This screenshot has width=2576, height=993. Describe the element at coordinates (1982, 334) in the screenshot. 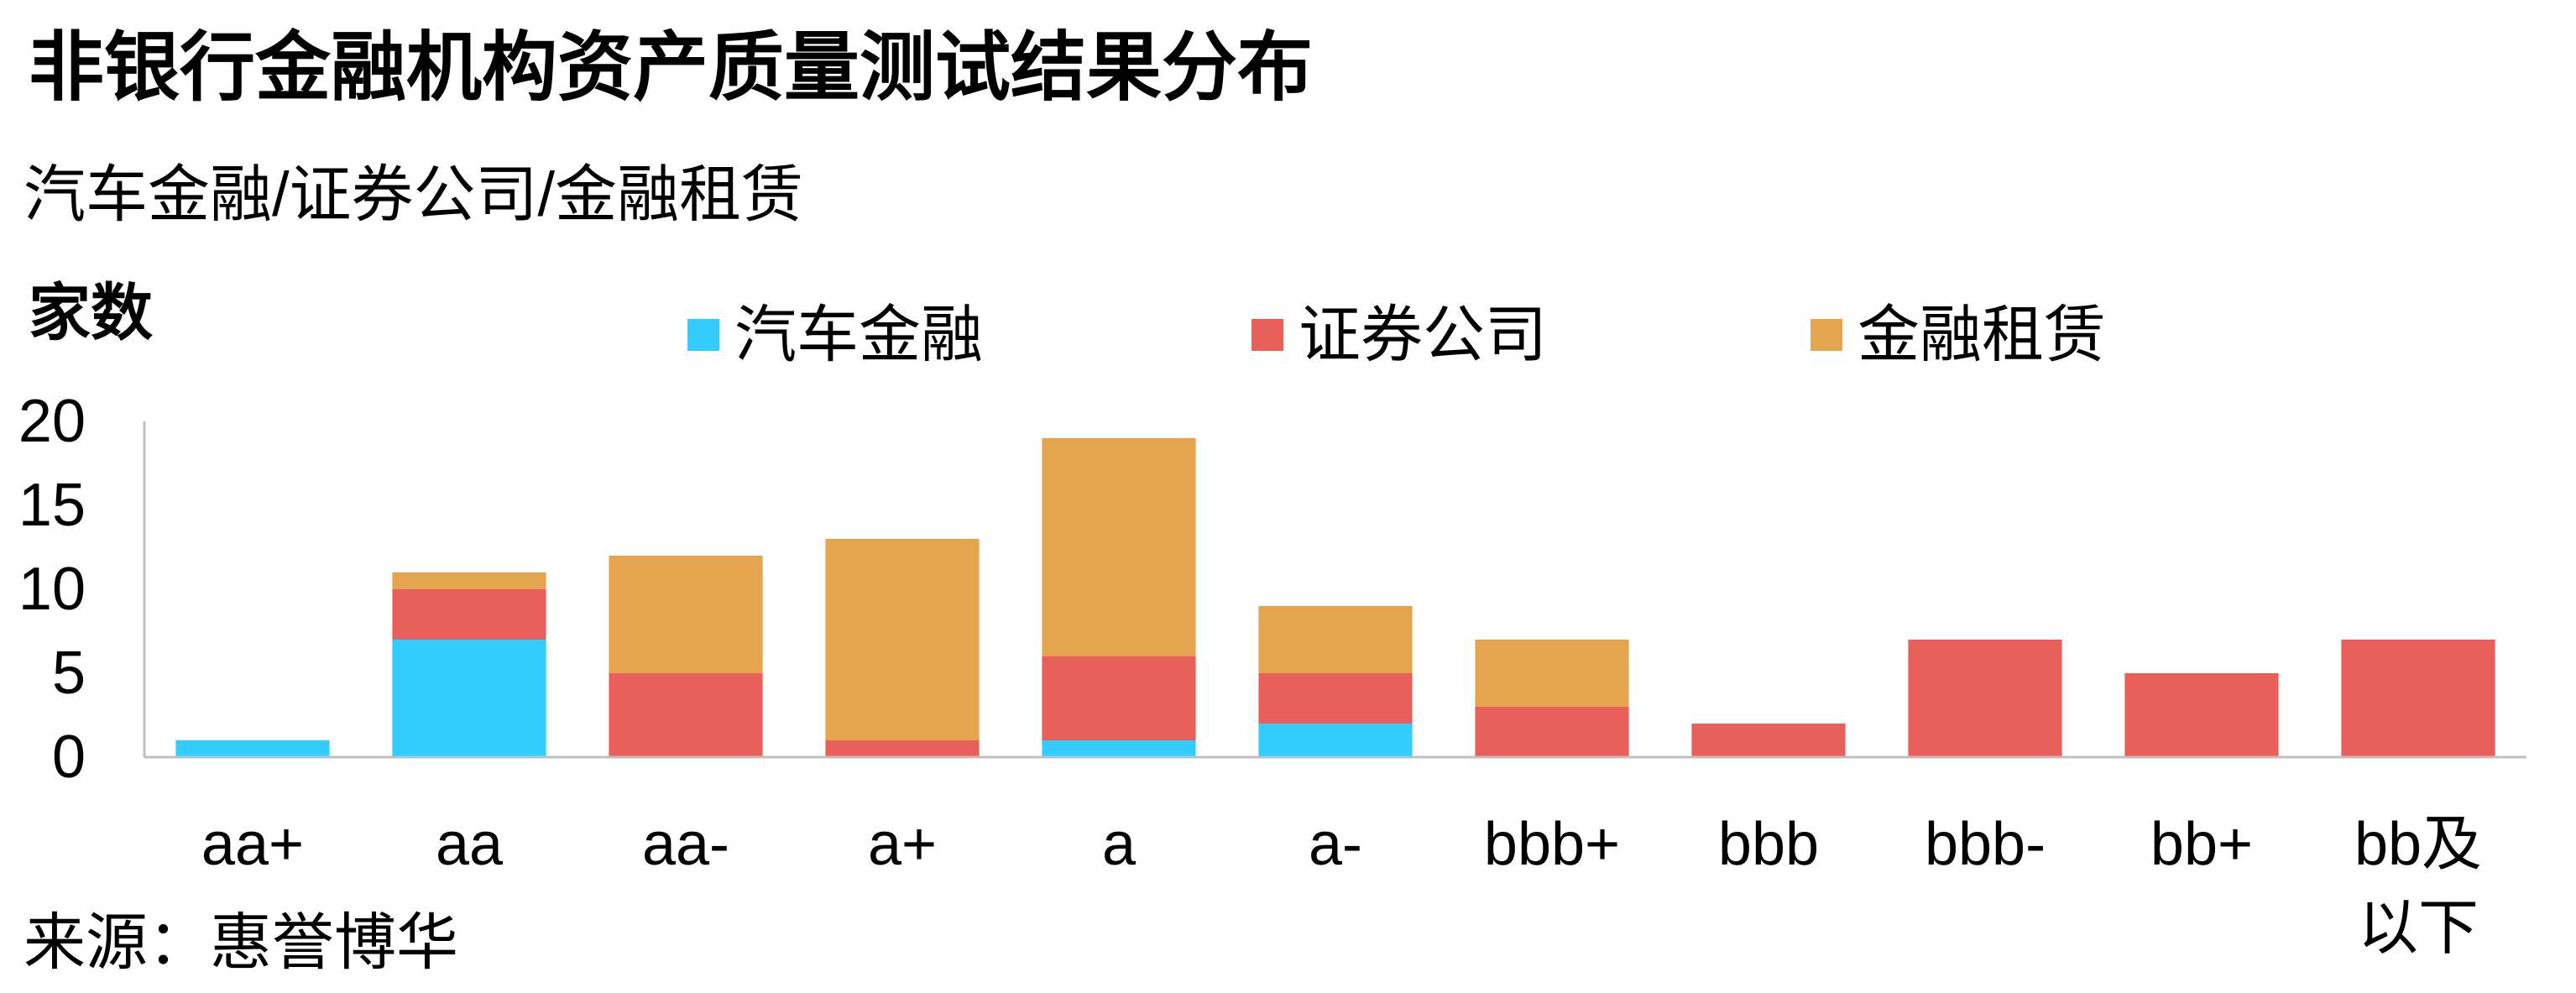

I see `legend-label-financial-leasing: 金融租赁` at that location.